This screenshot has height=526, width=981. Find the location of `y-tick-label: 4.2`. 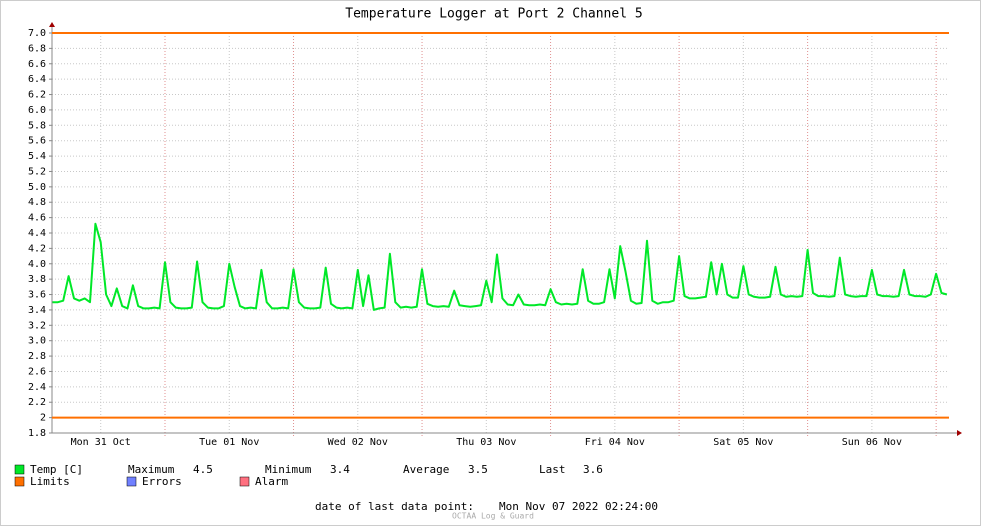

y-tick-label: 4.2 is located at coordinates (37, 248).